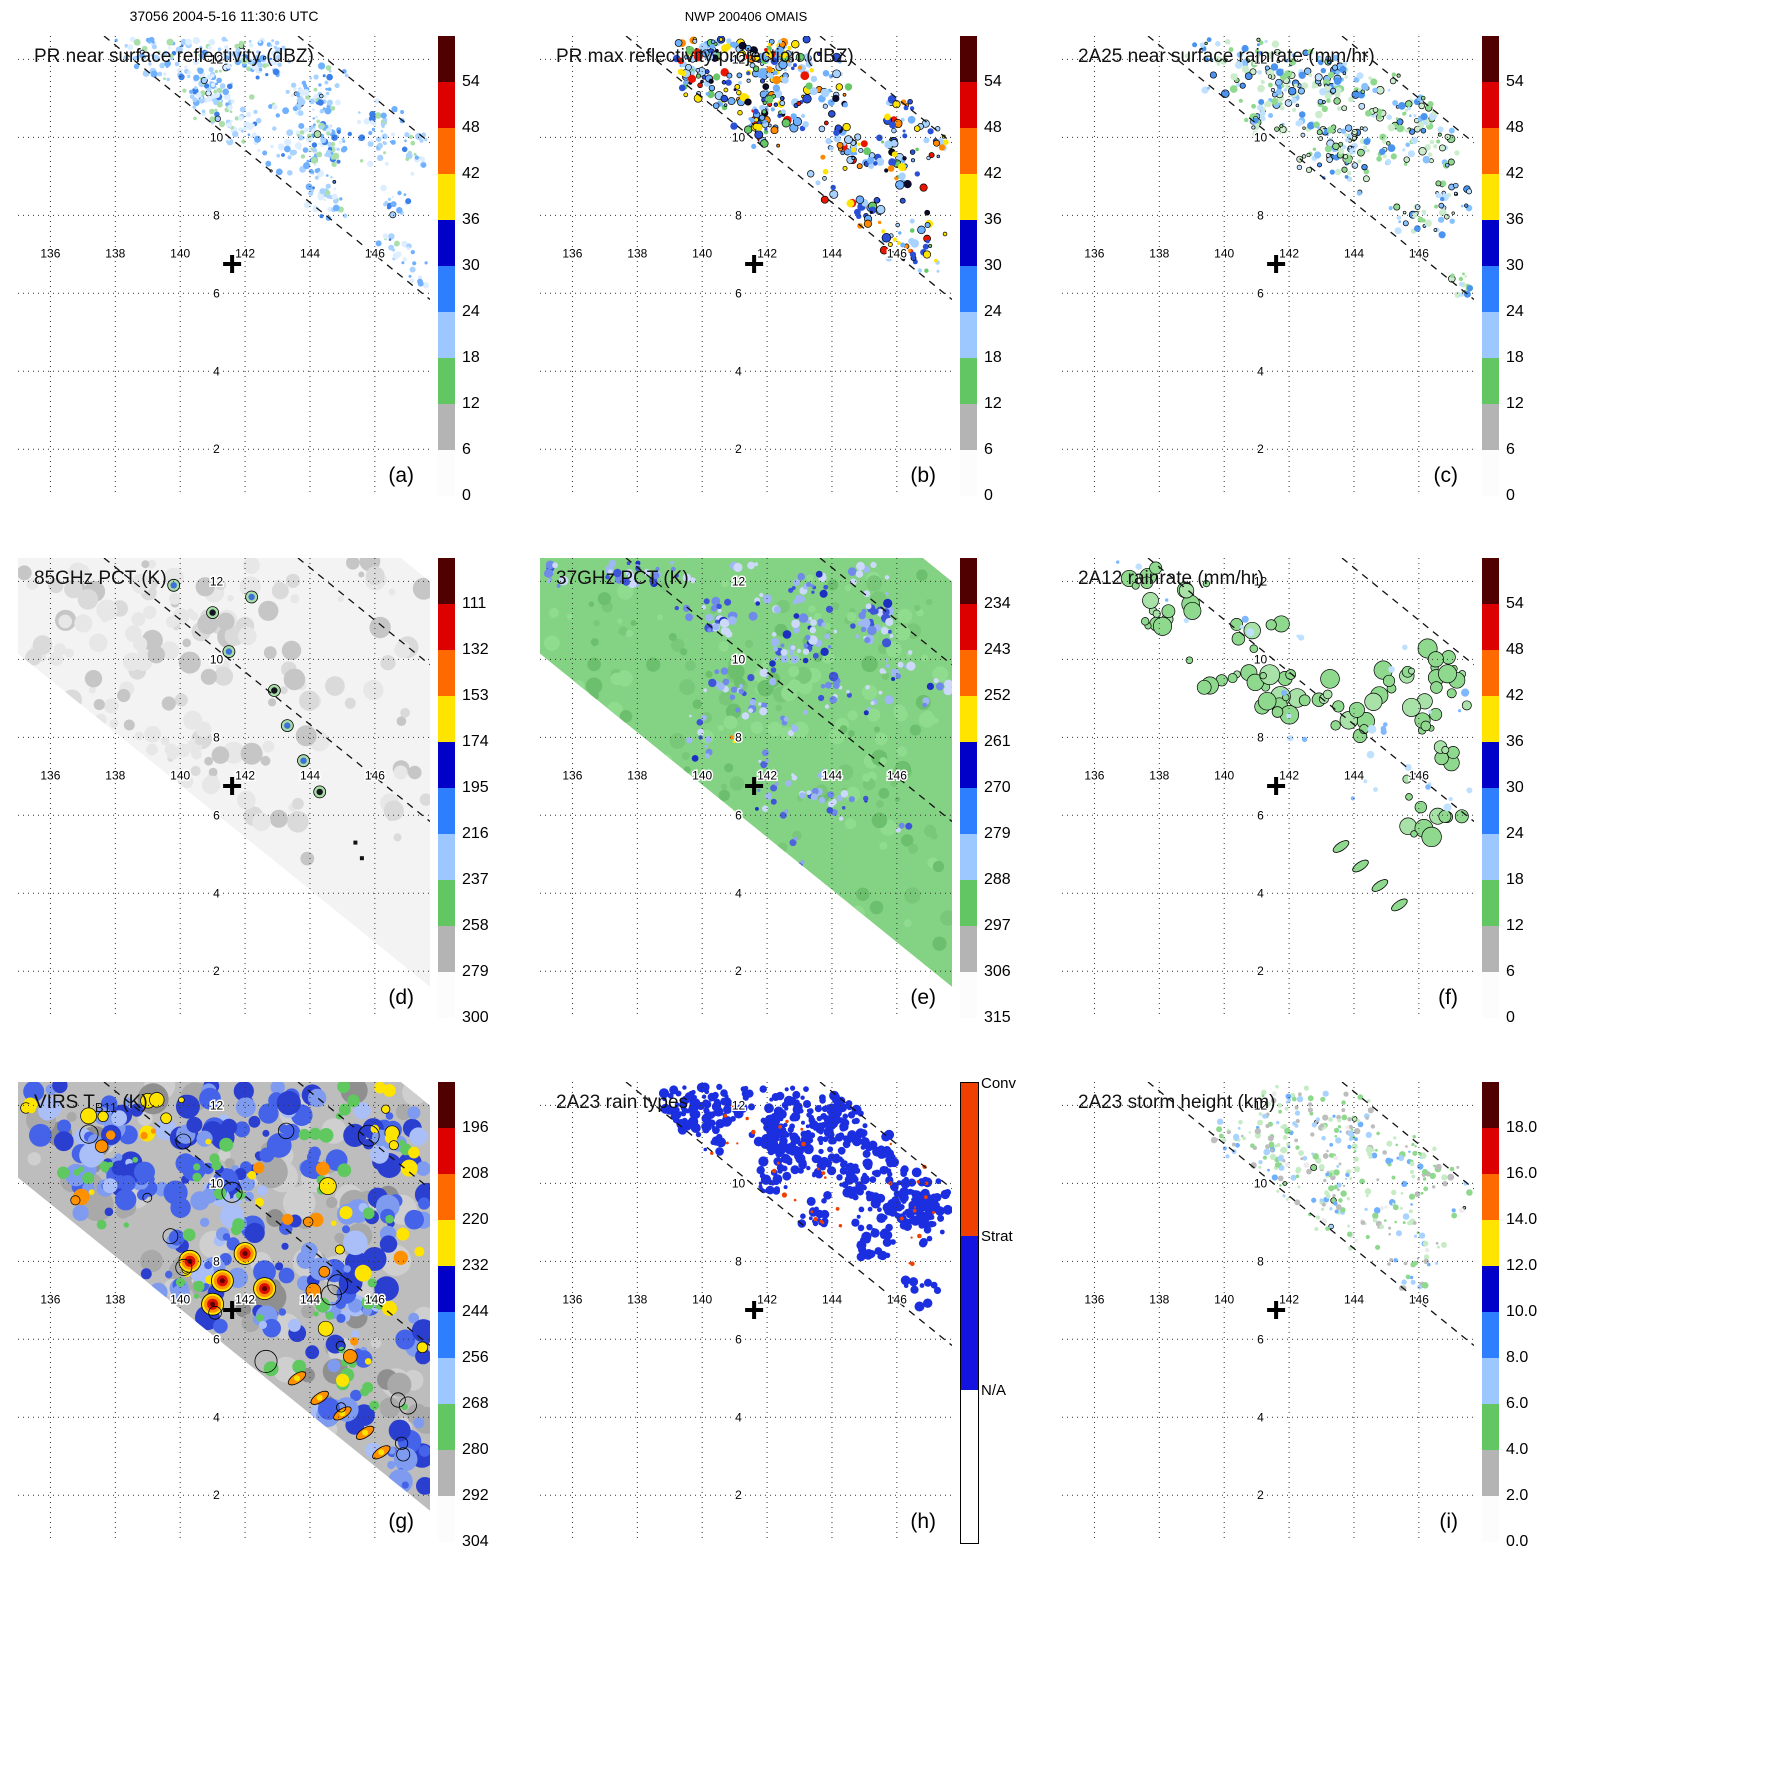 This screenshot has width=1771, height=1771. I want to click on panel-h-colorbar: Conv Strat N/A, so click(997, 1309).